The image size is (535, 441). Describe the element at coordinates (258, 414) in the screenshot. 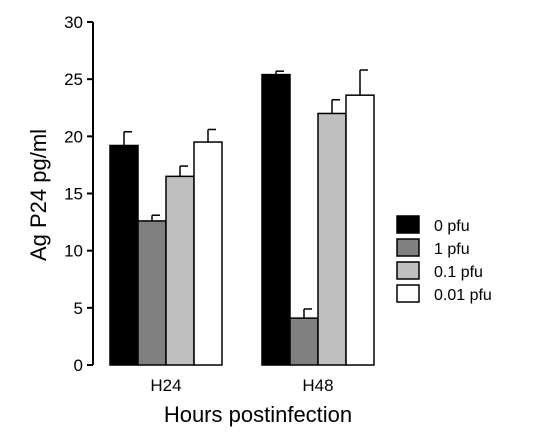

I see `x-axis-title: Hours postinfection` at that location.